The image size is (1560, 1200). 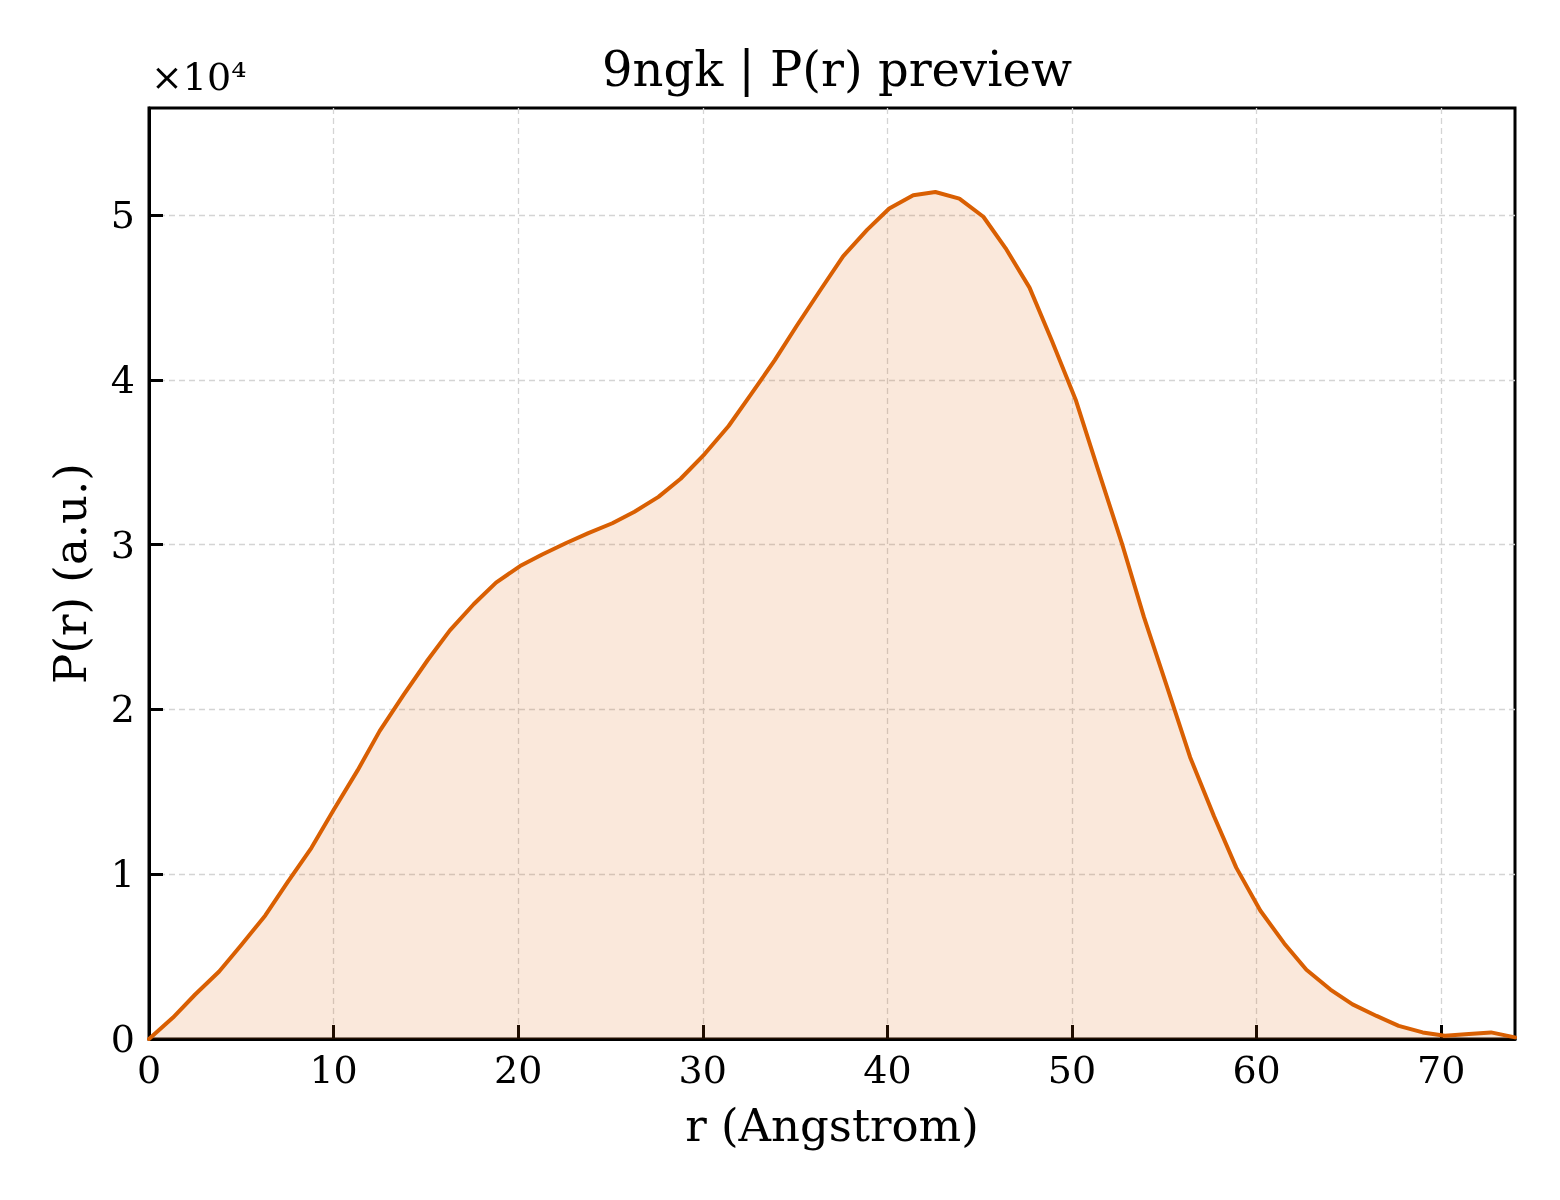 I want to click on x-tick-label: 50, so click(x=1072, y=1070).